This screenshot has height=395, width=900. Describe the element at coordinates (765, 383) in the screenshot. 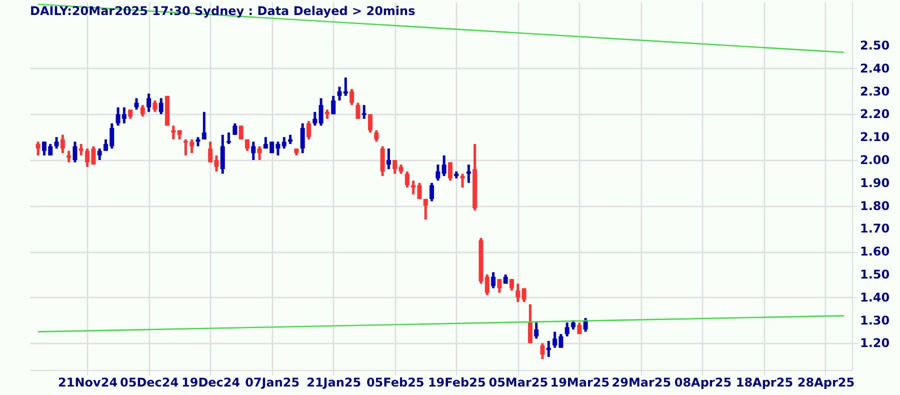

I see `x-tick-label: 18Apr25` at that location.